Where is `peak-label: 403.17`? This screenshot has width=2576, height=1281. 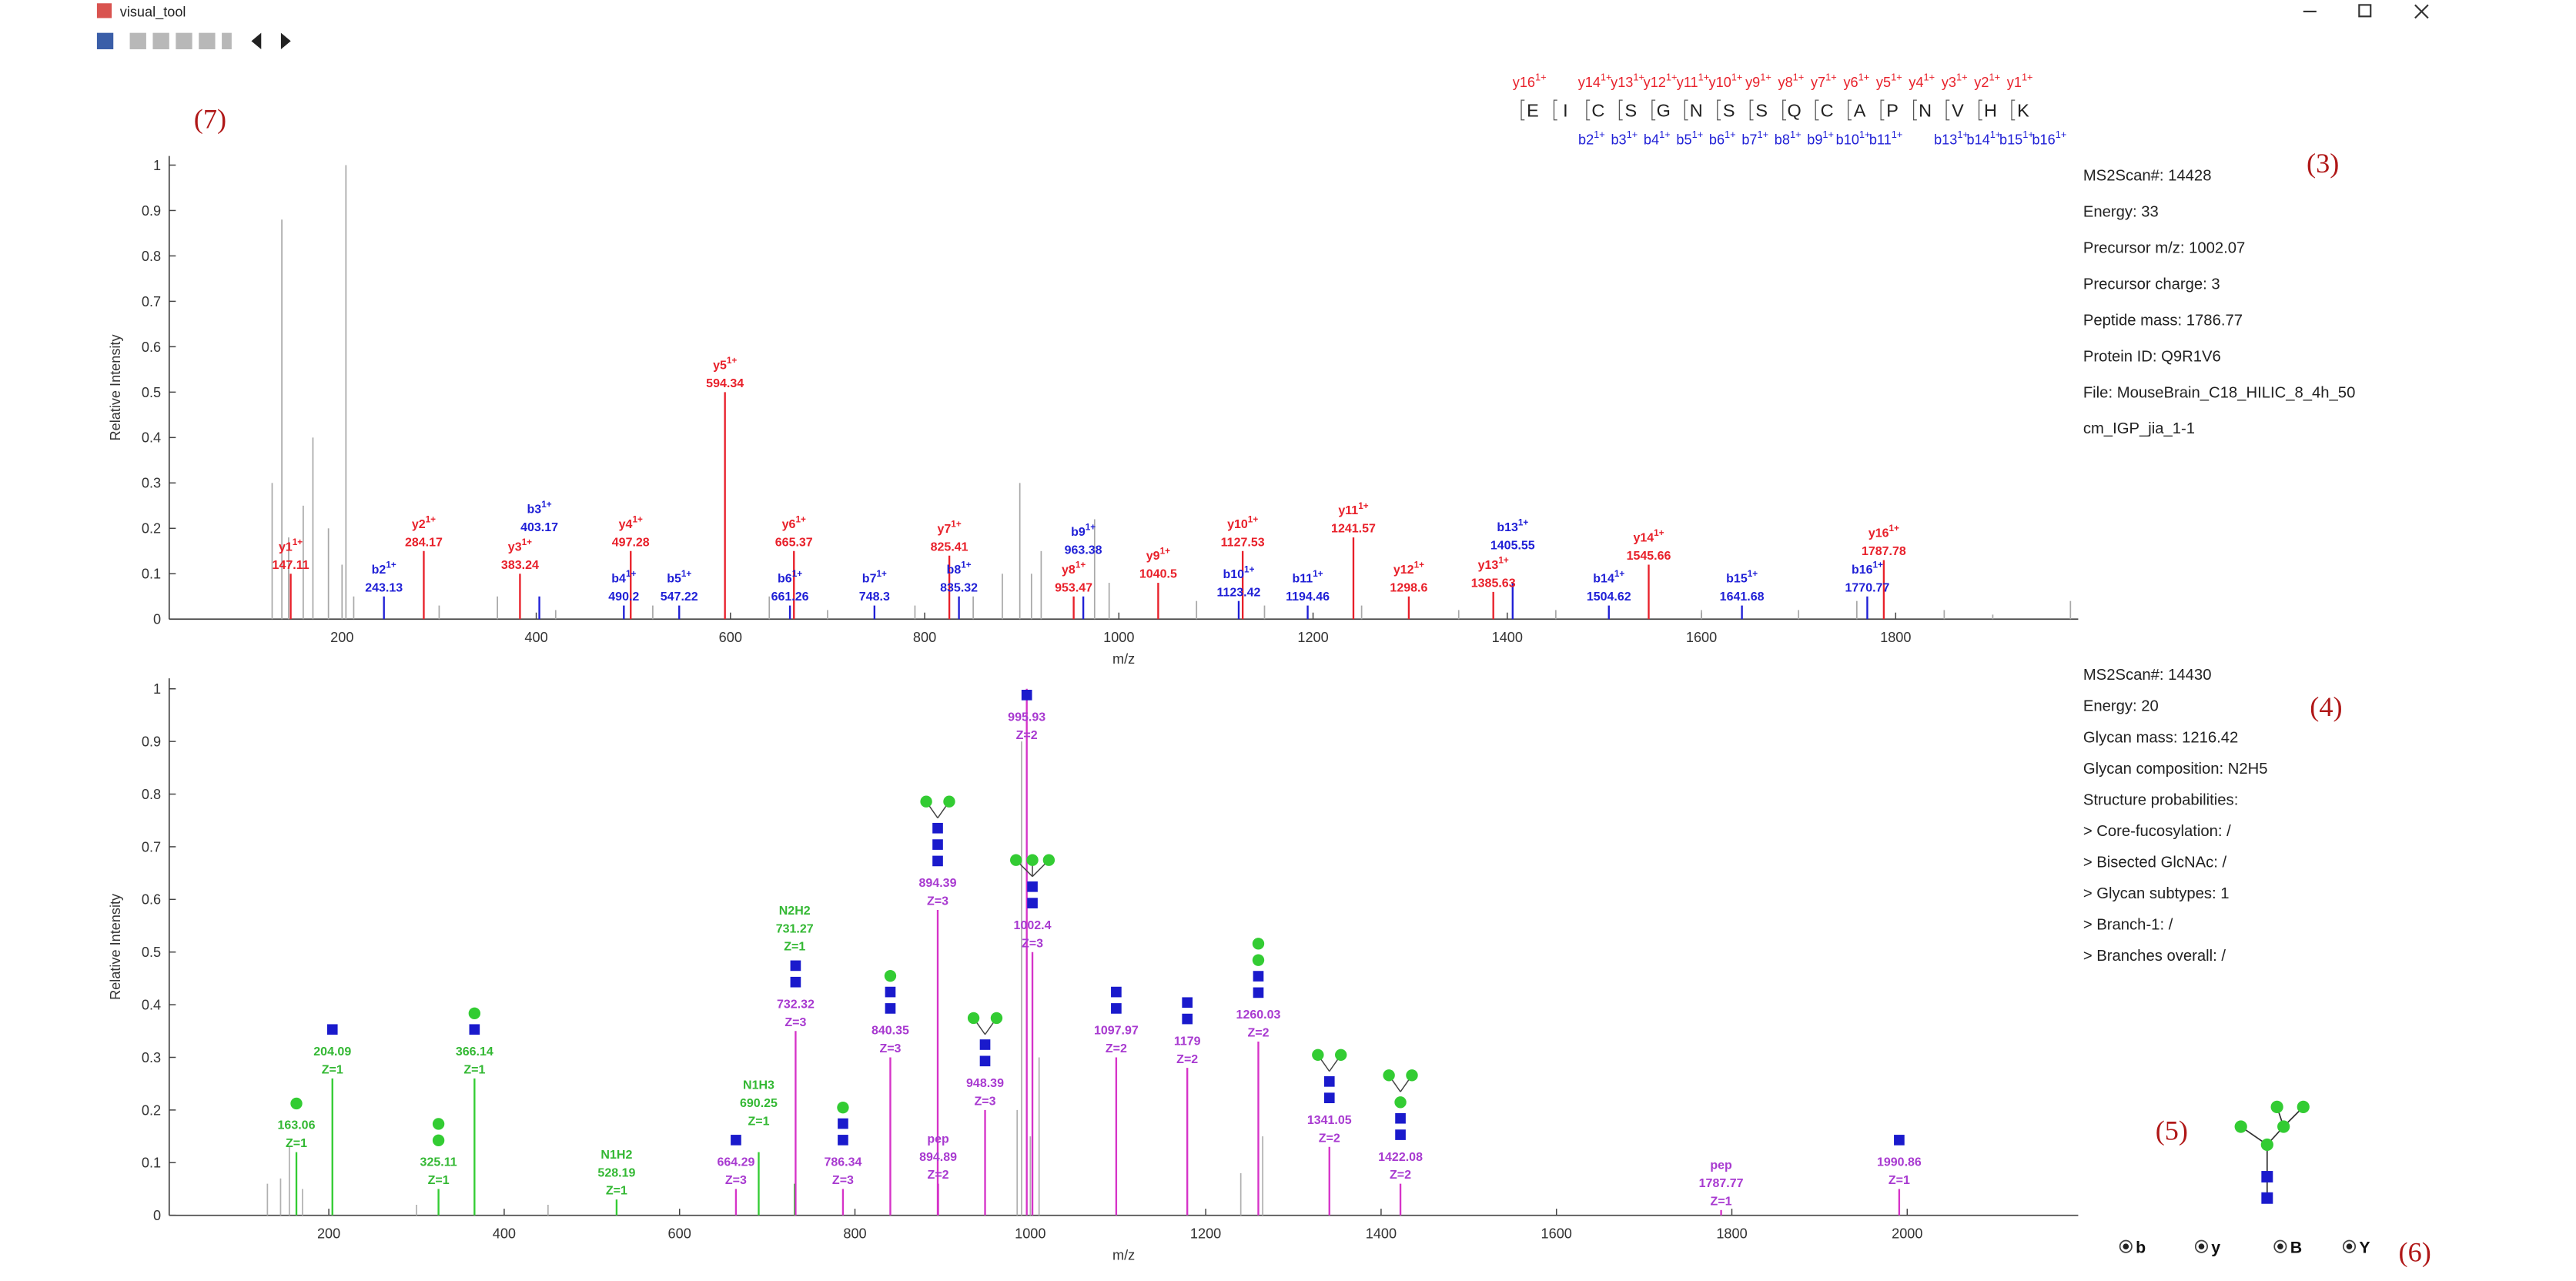 peak-label: 403.17 is located at coordinates (539, 527).